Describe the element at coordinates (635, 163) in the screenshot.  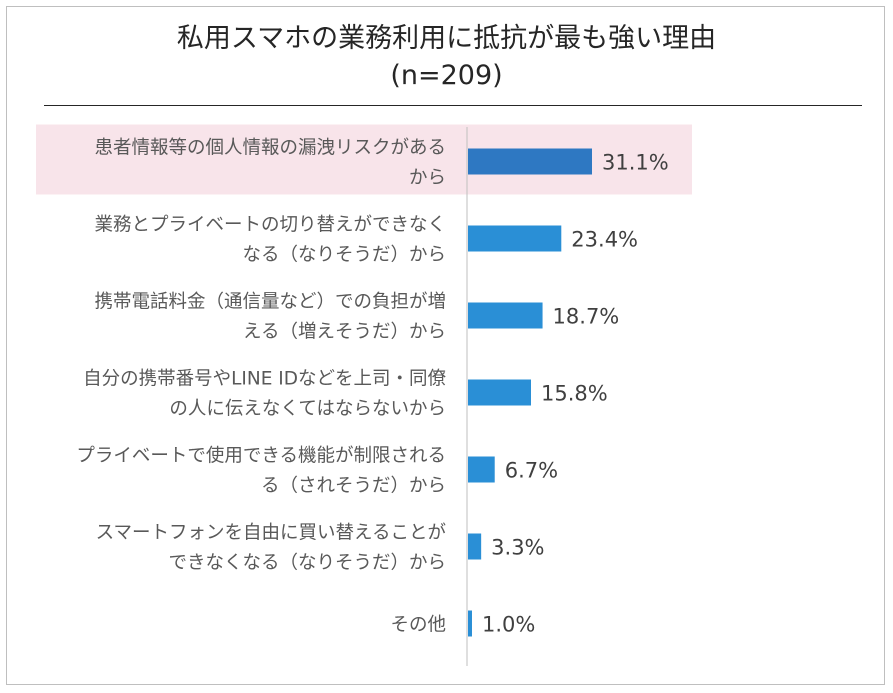
I see `value-label-0: 31.1%` at that location.